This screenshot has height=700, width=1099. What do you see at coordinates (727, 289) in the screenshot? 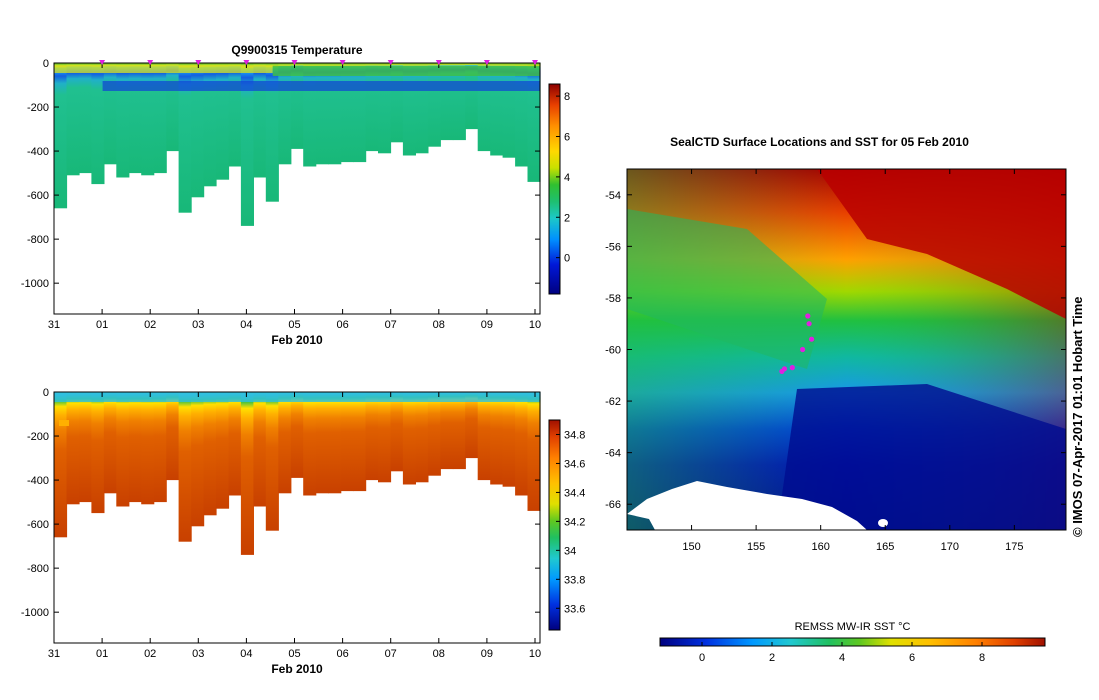
I see `sst-mid-region` at bounding box center [727, 289].